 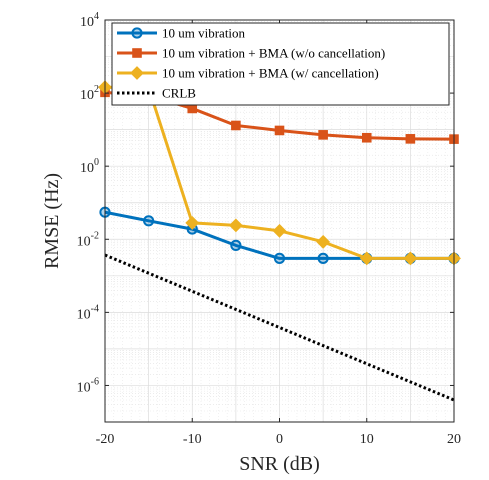 What do you see at coordinates (273, 53) in the screenshot?
I see `legend-label: 10 um vibration + BMA (w/o cancellation)` at bounding box center [273, 53].